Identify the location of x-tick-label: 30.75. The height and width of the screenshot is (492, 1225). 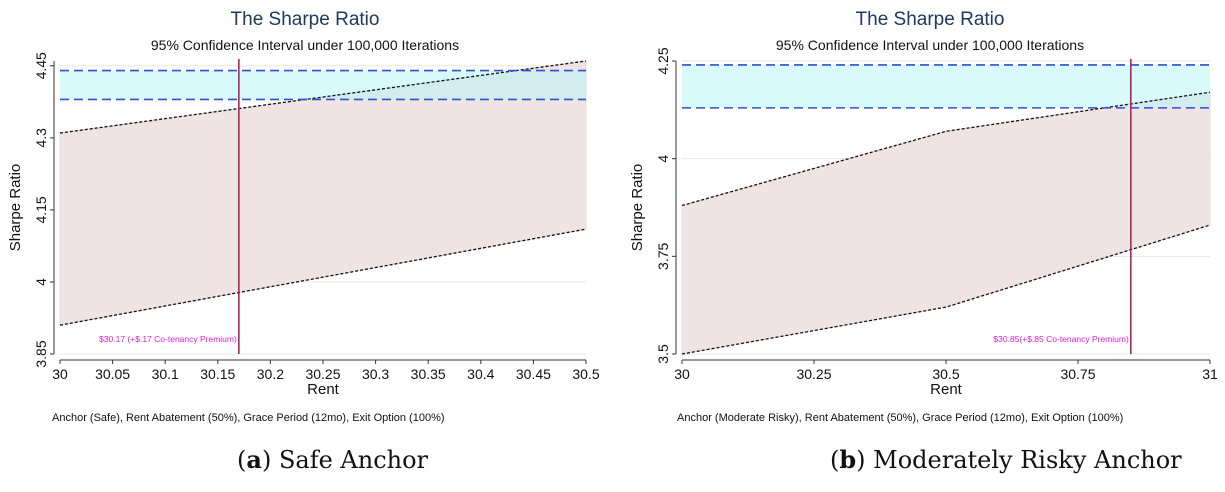
(1077, 374).